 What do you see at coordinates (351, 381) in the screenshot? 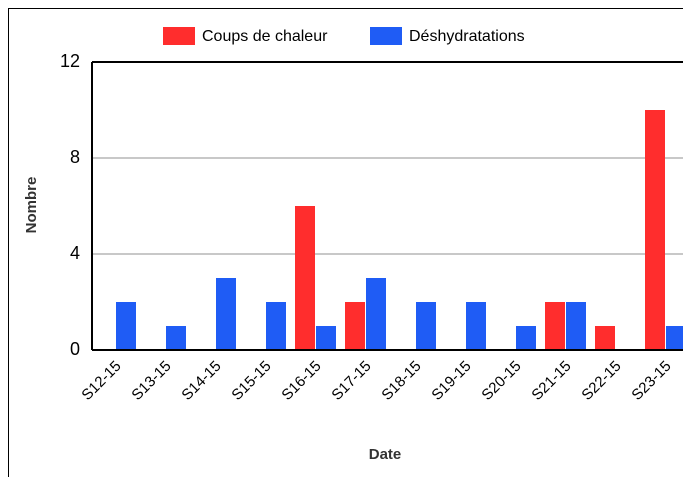
I see `x-tick-label: S17-15` at bounding box center [351, 381].